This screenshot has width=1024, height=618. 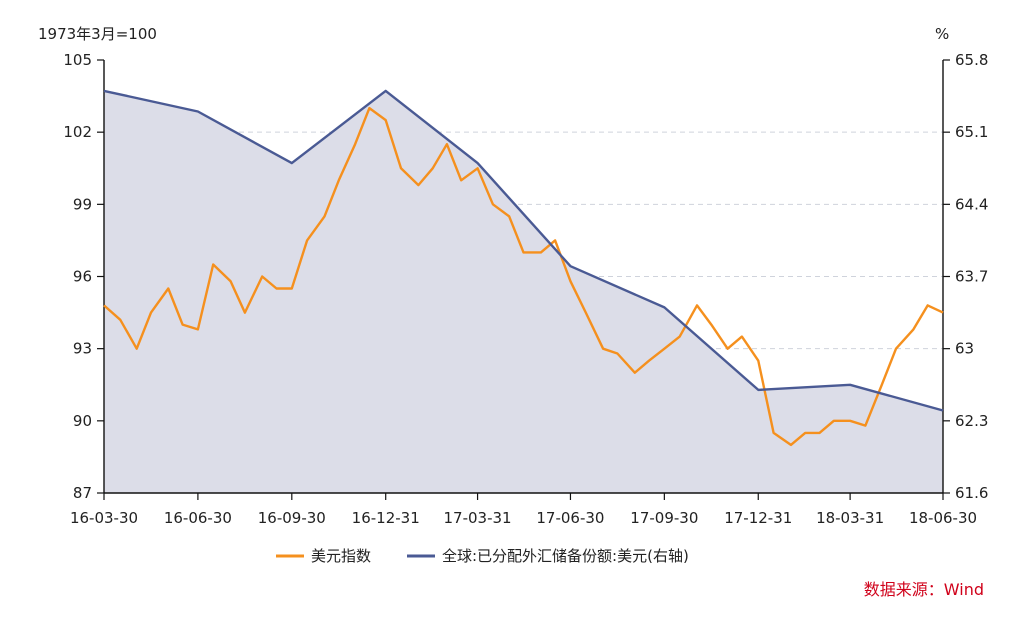 What do you see at coordinates (850, 518) in the screenshot?
I see `x-tick-label: 18-03-31` at bounding box center [850, 518].